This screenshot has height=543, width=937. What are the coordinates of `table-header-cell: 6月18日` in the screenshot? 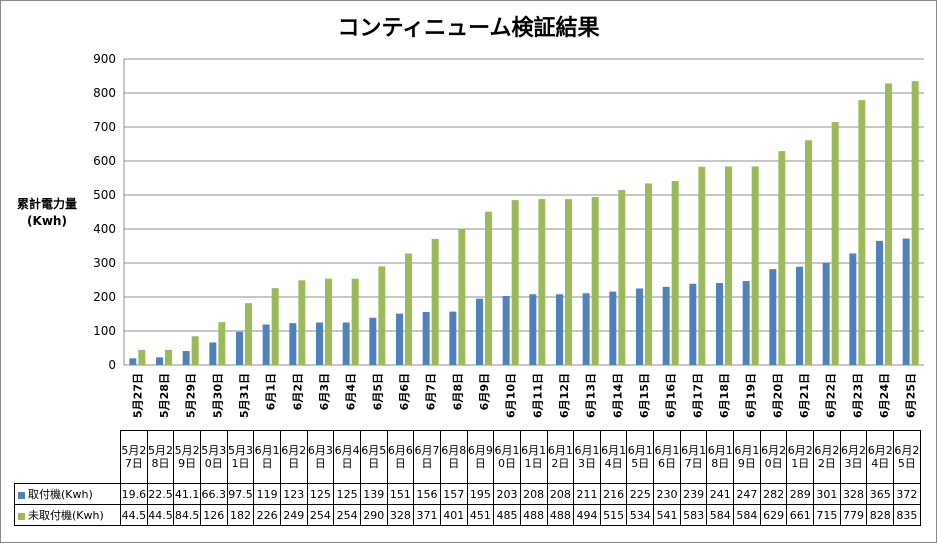 It's located at (720, 457).